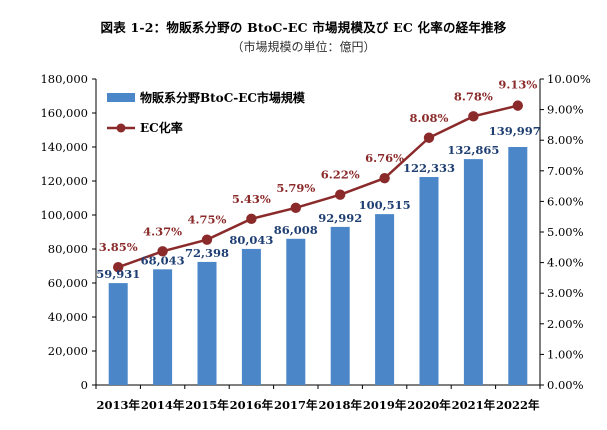 This screenshot has width=607, height=430. What do you see at coordinates (340, 175) in the screenshot?
I see `ec-rate-label: 6.22%` at bounding box center [340, 175].